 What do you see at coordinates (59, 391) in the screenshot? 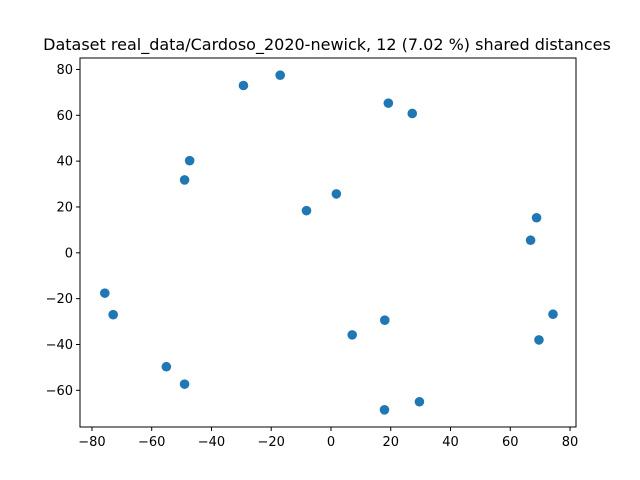
I see `y-tick-label: −60` at bounding box center [59, 391].